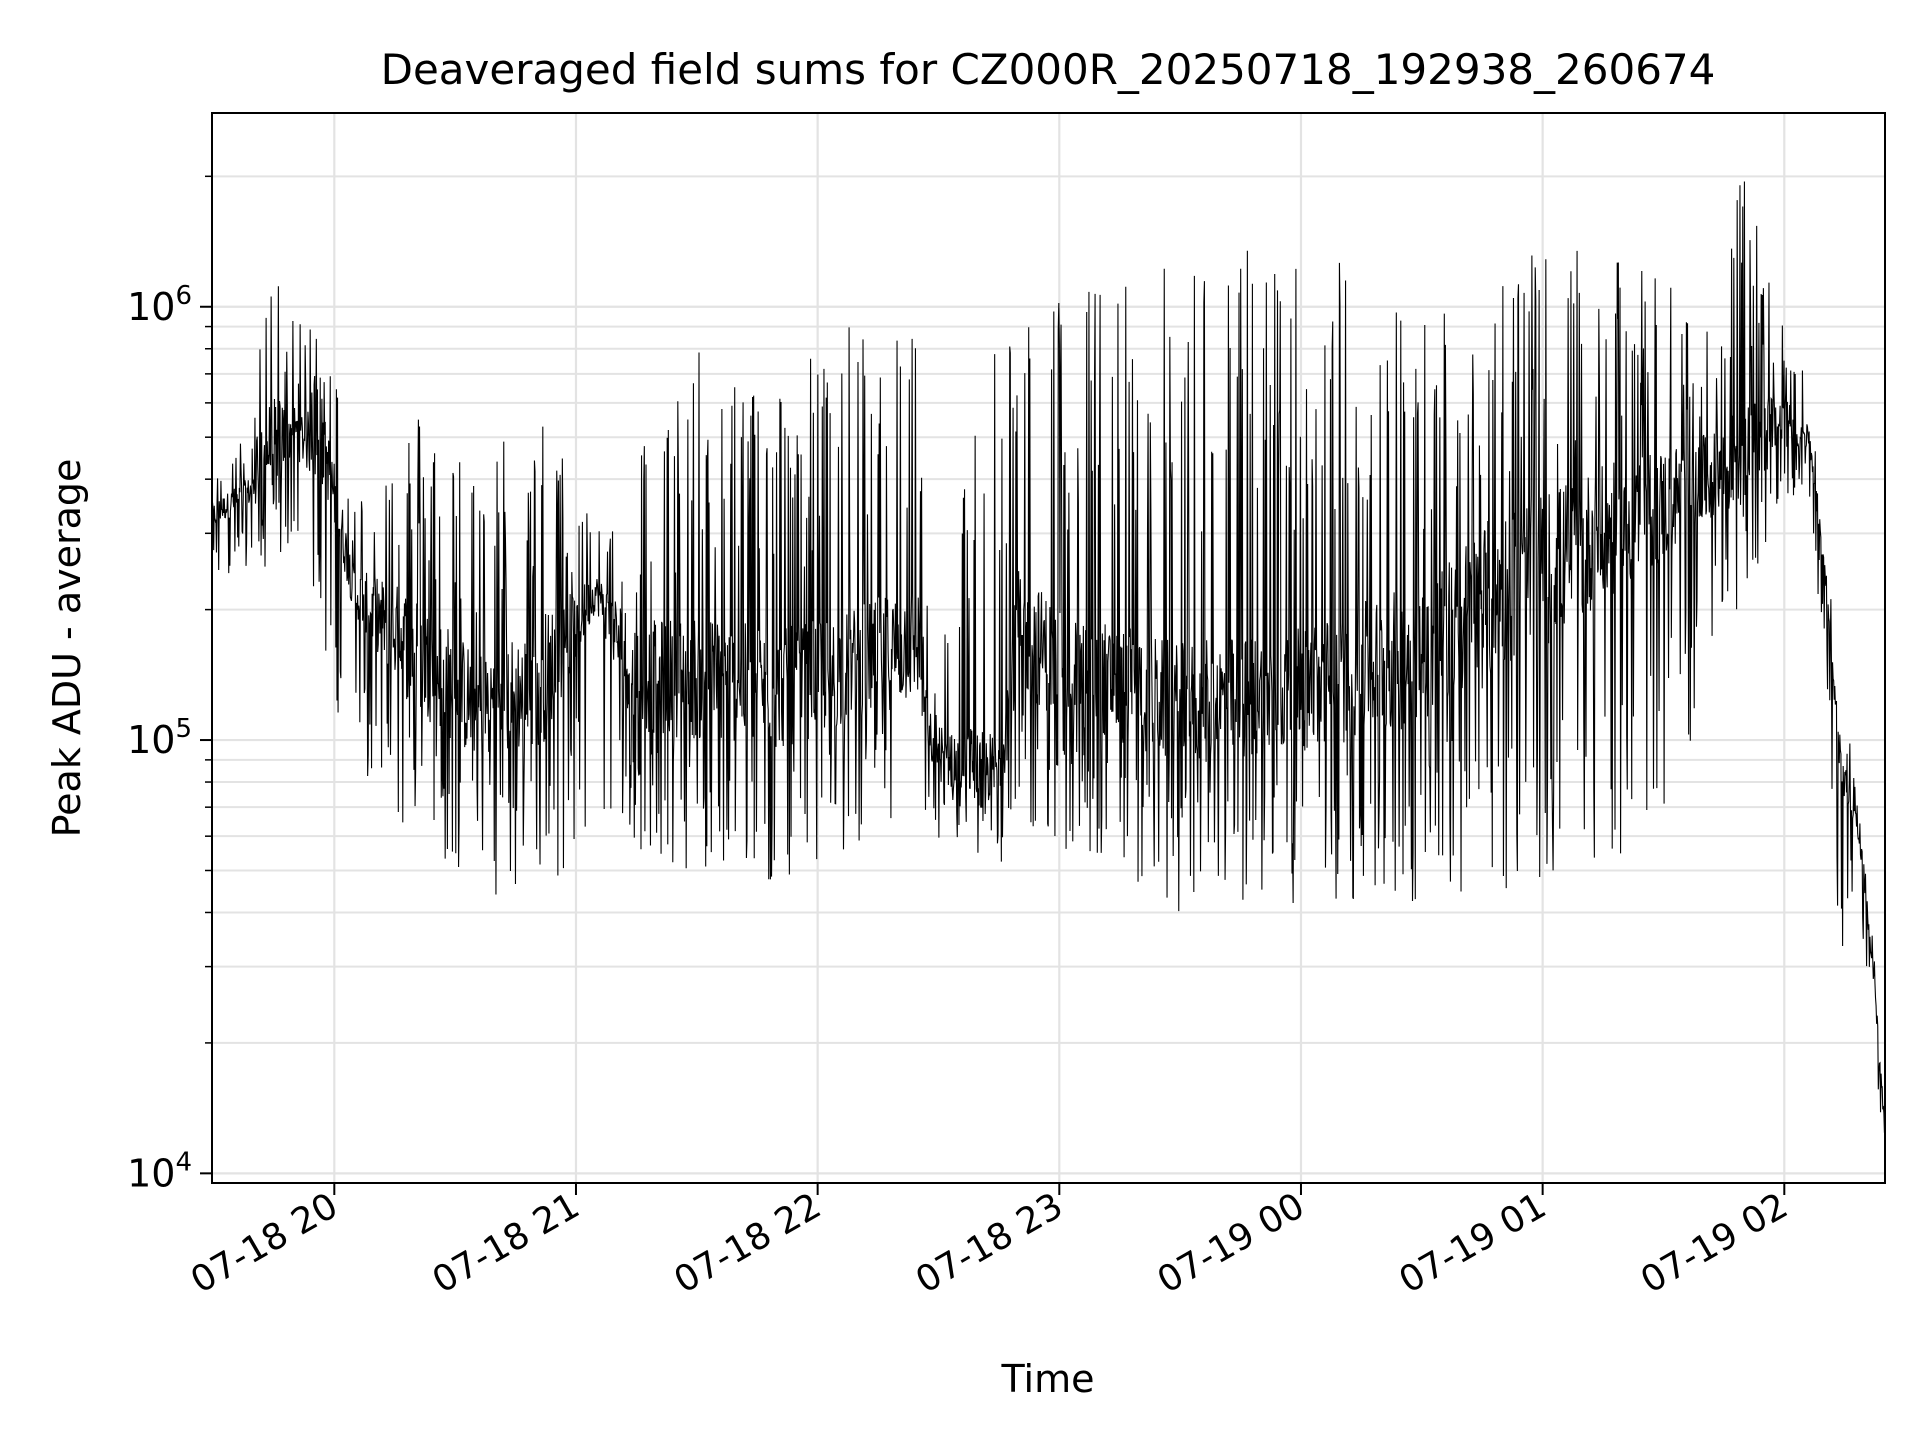 The height and width of the screenshot is (1440, 1920). Describe the element at coordinates (159, 1171) in the screenshot. I see `y-tick-label: 104` at that location.